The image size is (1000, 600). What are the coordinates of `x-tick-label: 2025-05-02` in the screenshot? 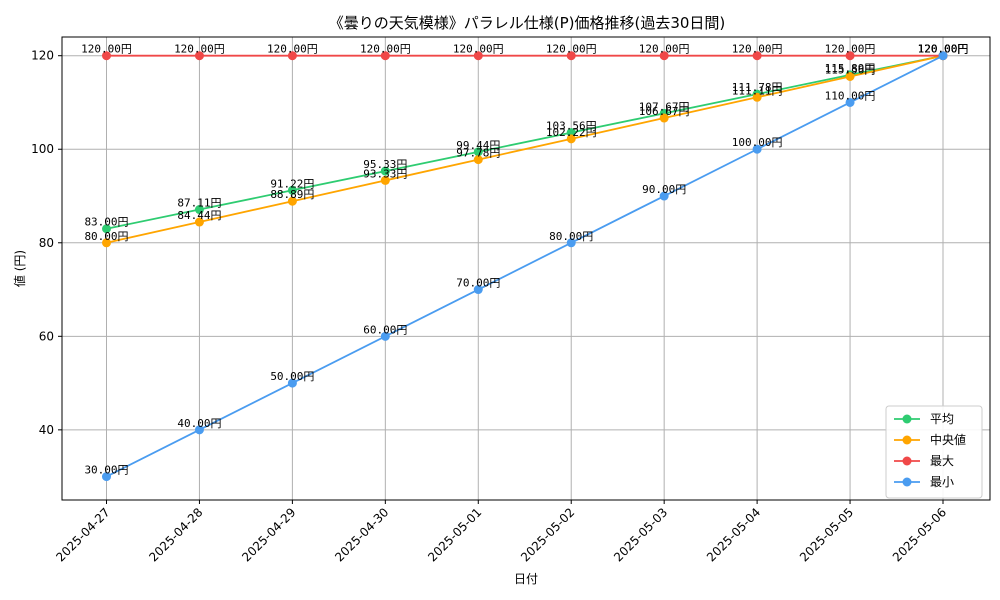 It's located at (547, 534).